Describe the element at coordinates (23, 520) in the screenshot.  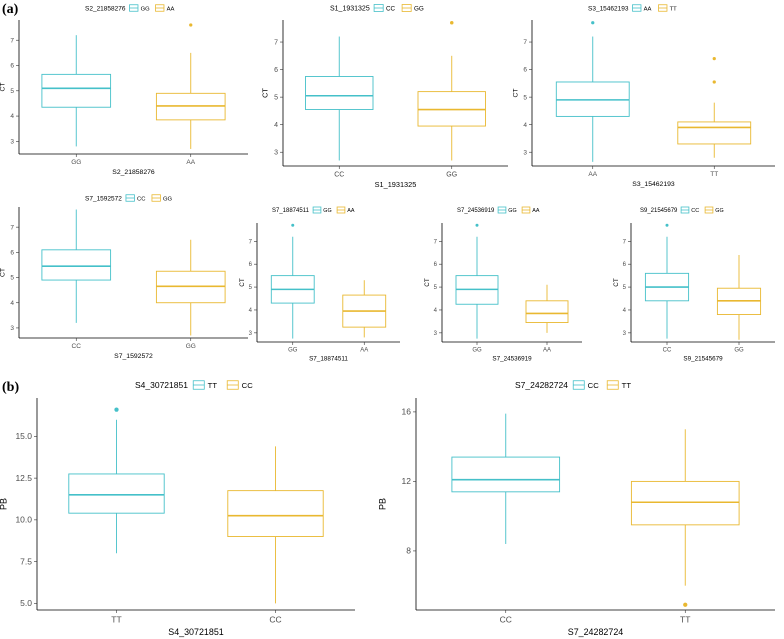
I see `y-tick-label: 10.0` at that location.